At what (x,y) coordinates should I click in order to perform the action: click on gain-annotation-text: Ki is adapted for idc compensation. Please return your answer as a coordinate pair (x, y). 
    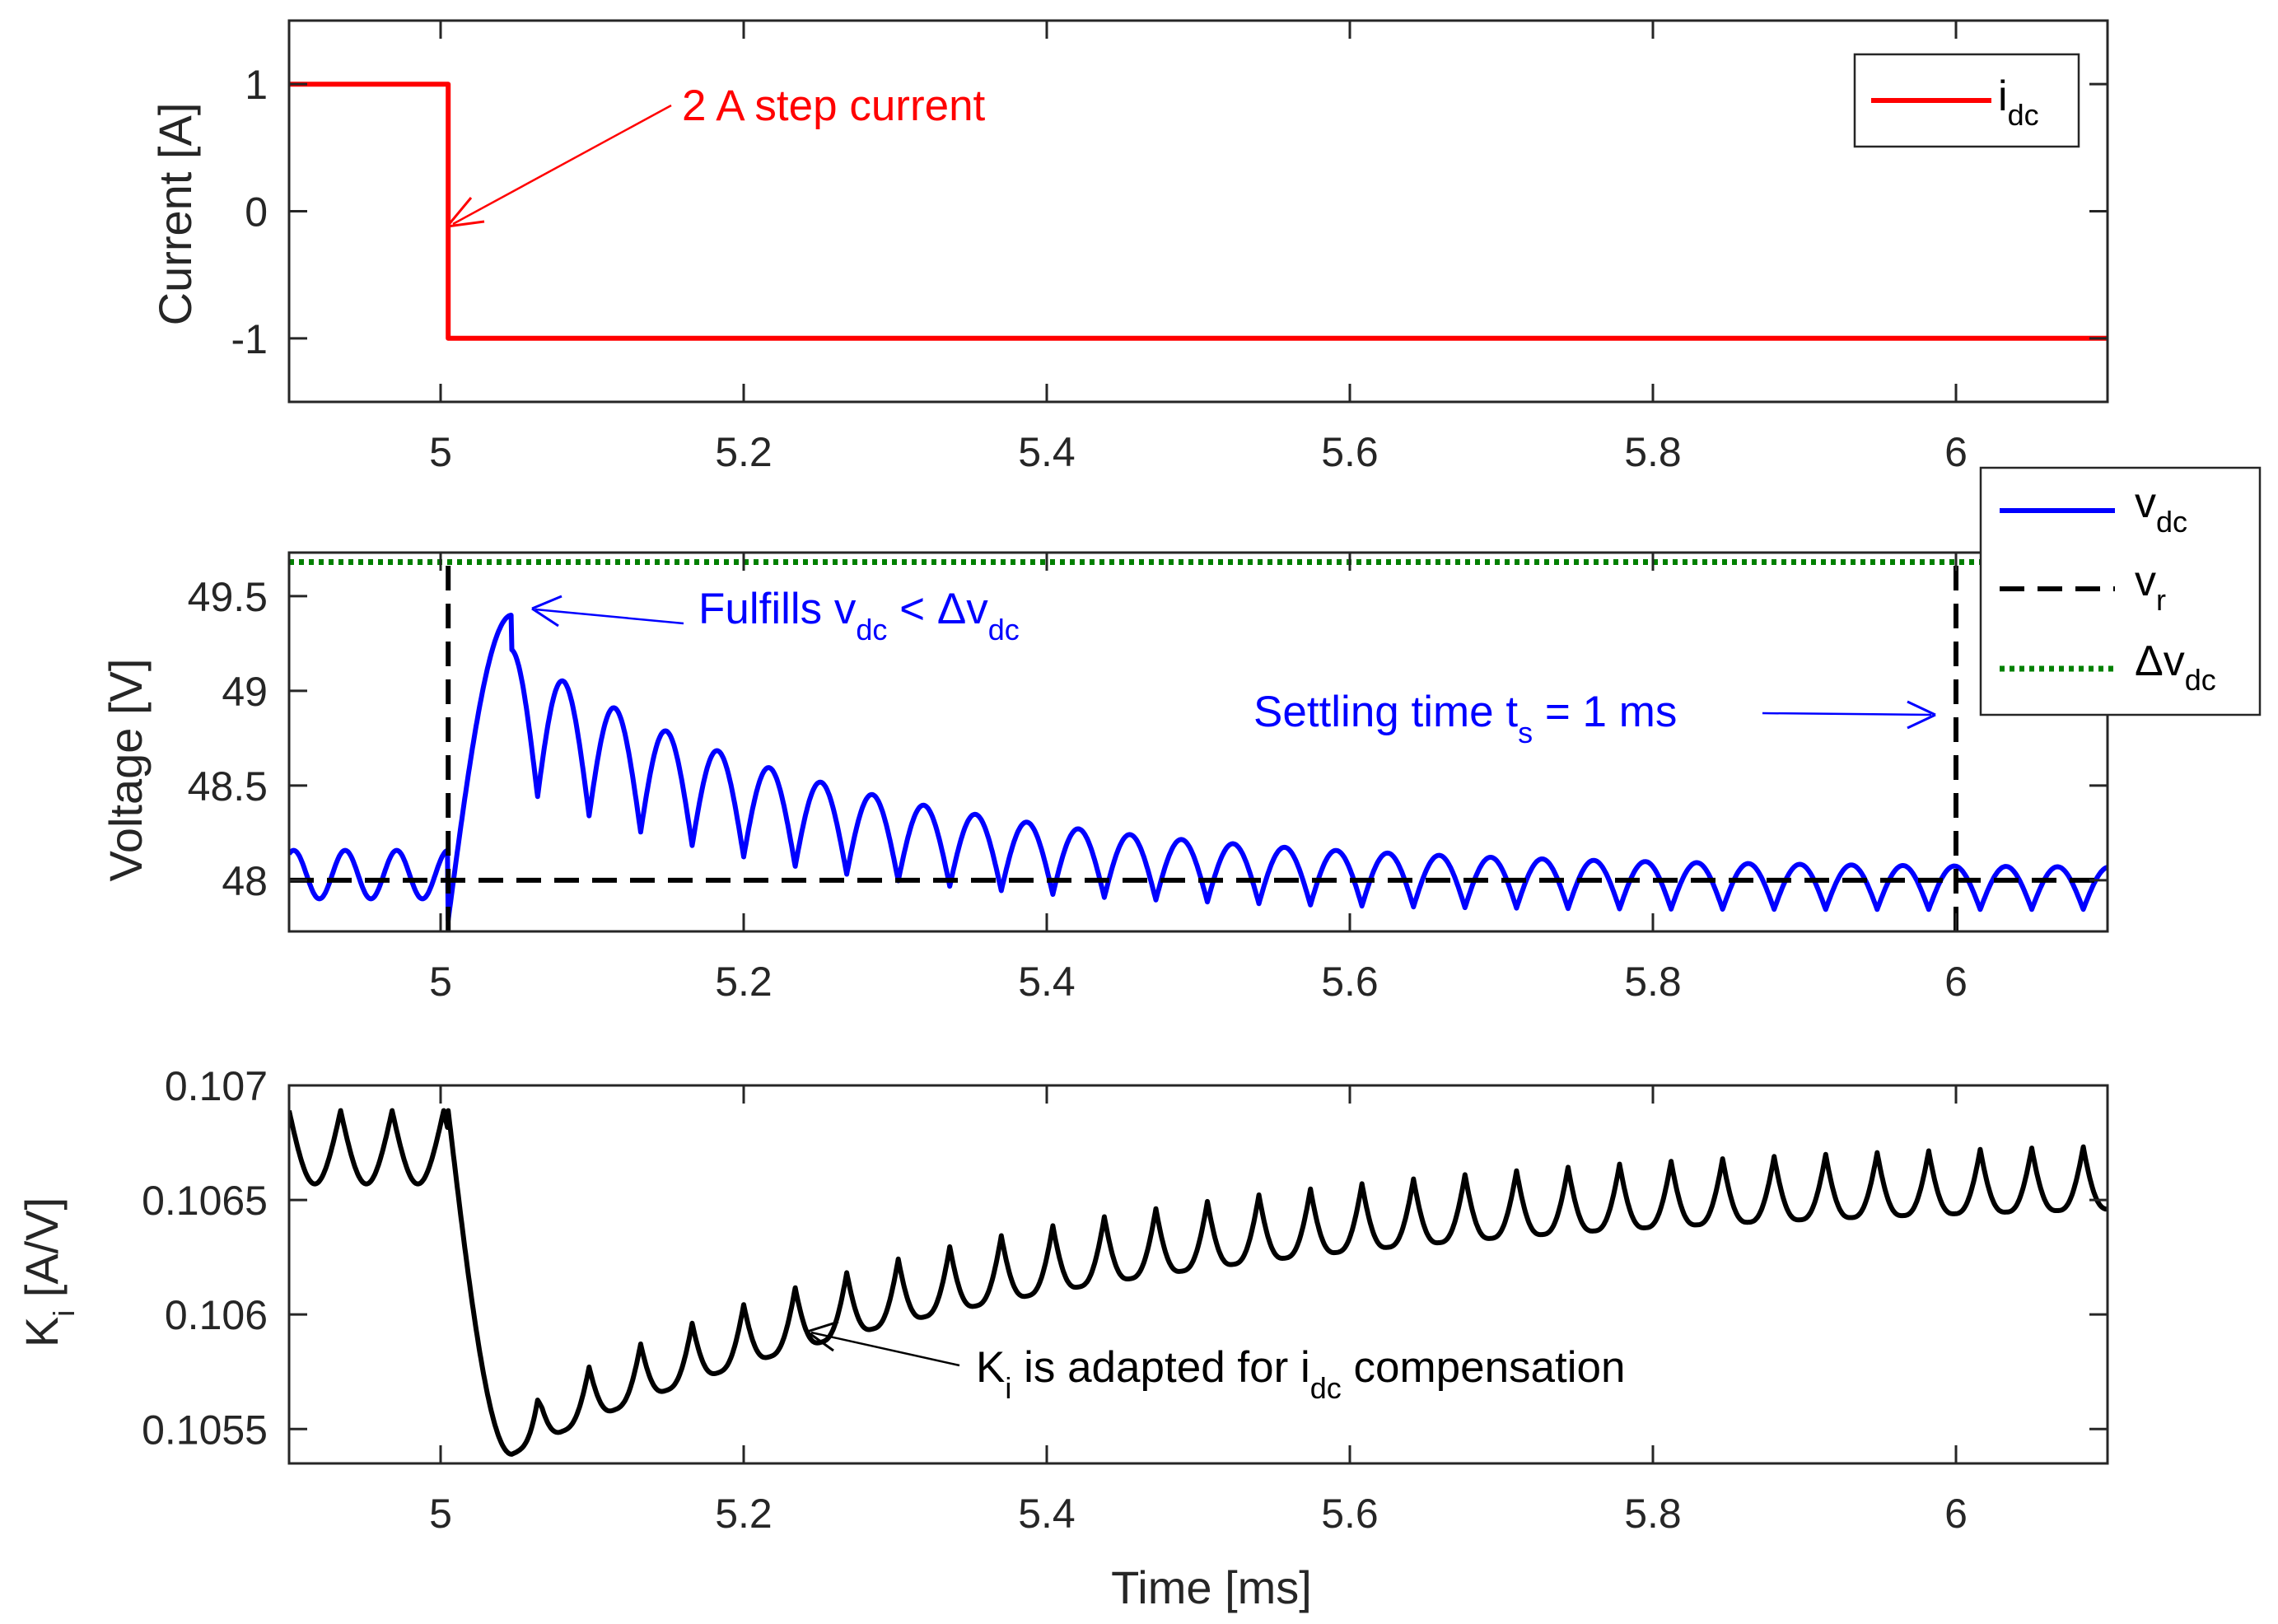
    Looking at the image, I should click on (1301, 1374).